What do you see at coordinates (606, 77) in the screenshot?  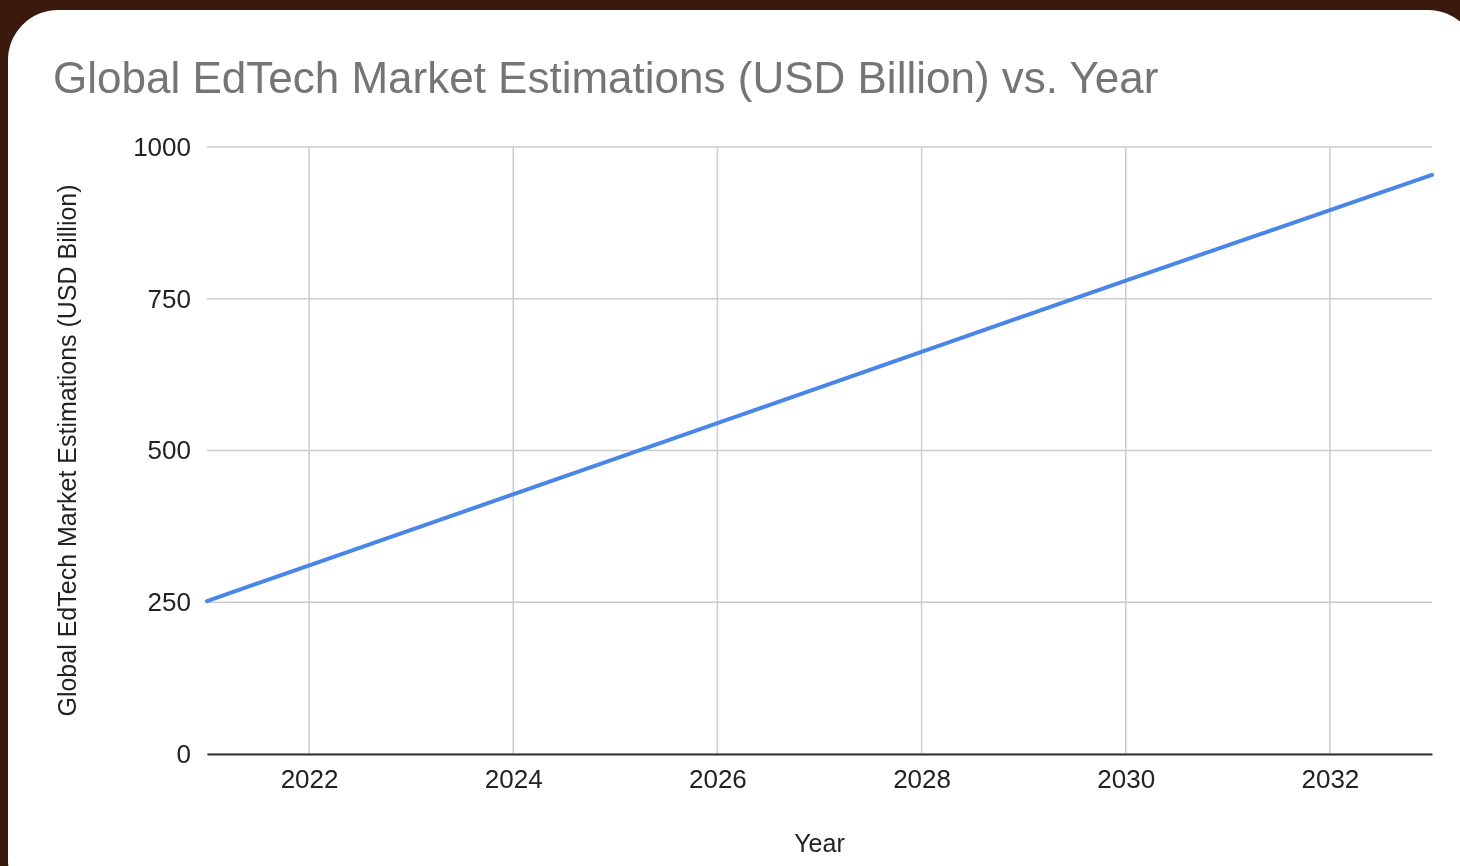 I see `chart-title: Global EdTech Market Estimations (USD Billion) vs. Year` at bounding box center [606, 77].